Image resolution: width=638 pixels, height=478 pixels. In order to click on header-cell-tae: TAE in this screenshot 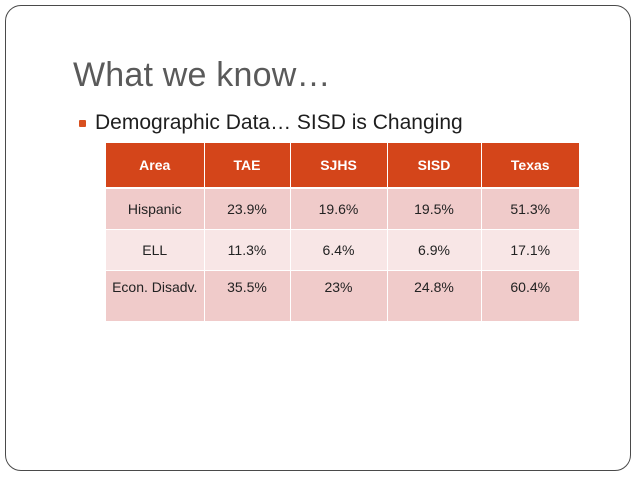, I will do `click(247, 166)`.